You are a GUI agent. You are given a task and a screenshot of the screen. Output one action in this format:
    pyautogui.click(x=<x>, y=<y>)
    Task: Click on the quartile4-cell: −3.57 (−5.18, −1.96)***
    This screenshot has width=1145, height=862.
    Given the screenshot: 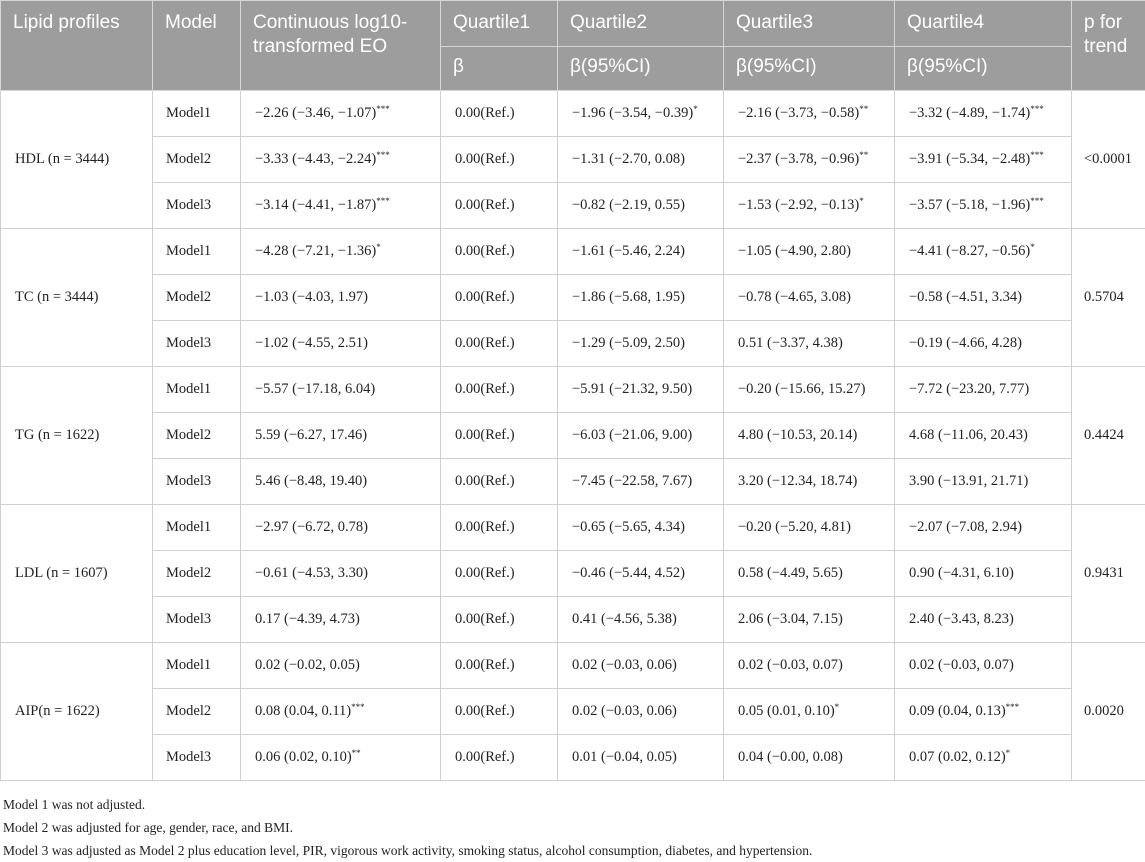 What is the action you would take?
    pyautogui.click(x=983, y=206)
    